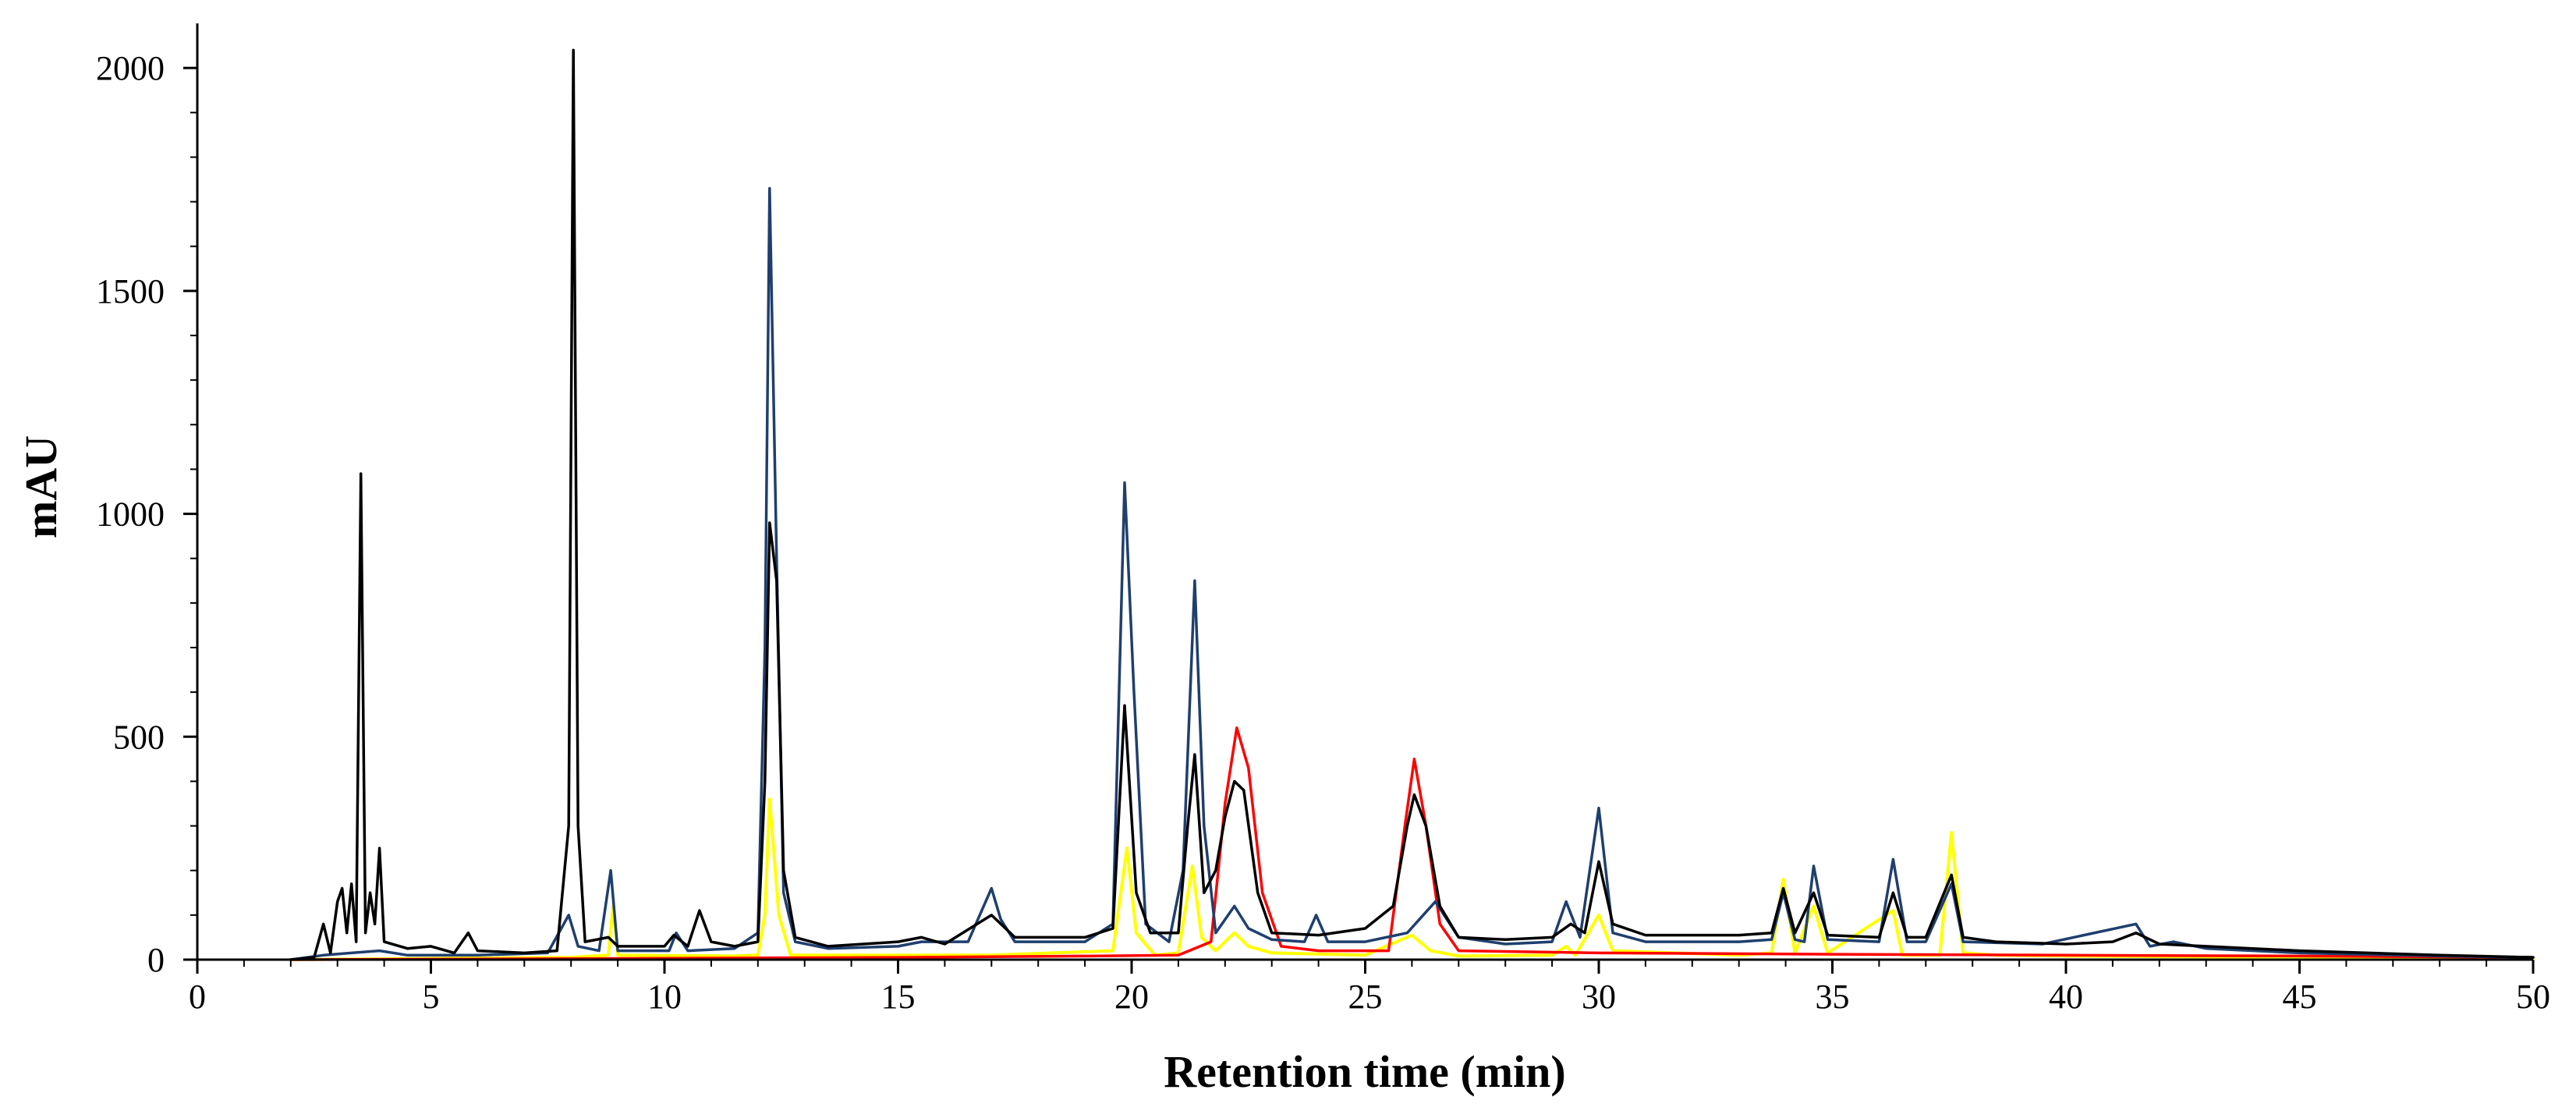 The image size is (2576, 1111). Describe the element at coordinates (156, 960) in the screenshot. I see `y-tick-label: 0` at that location.